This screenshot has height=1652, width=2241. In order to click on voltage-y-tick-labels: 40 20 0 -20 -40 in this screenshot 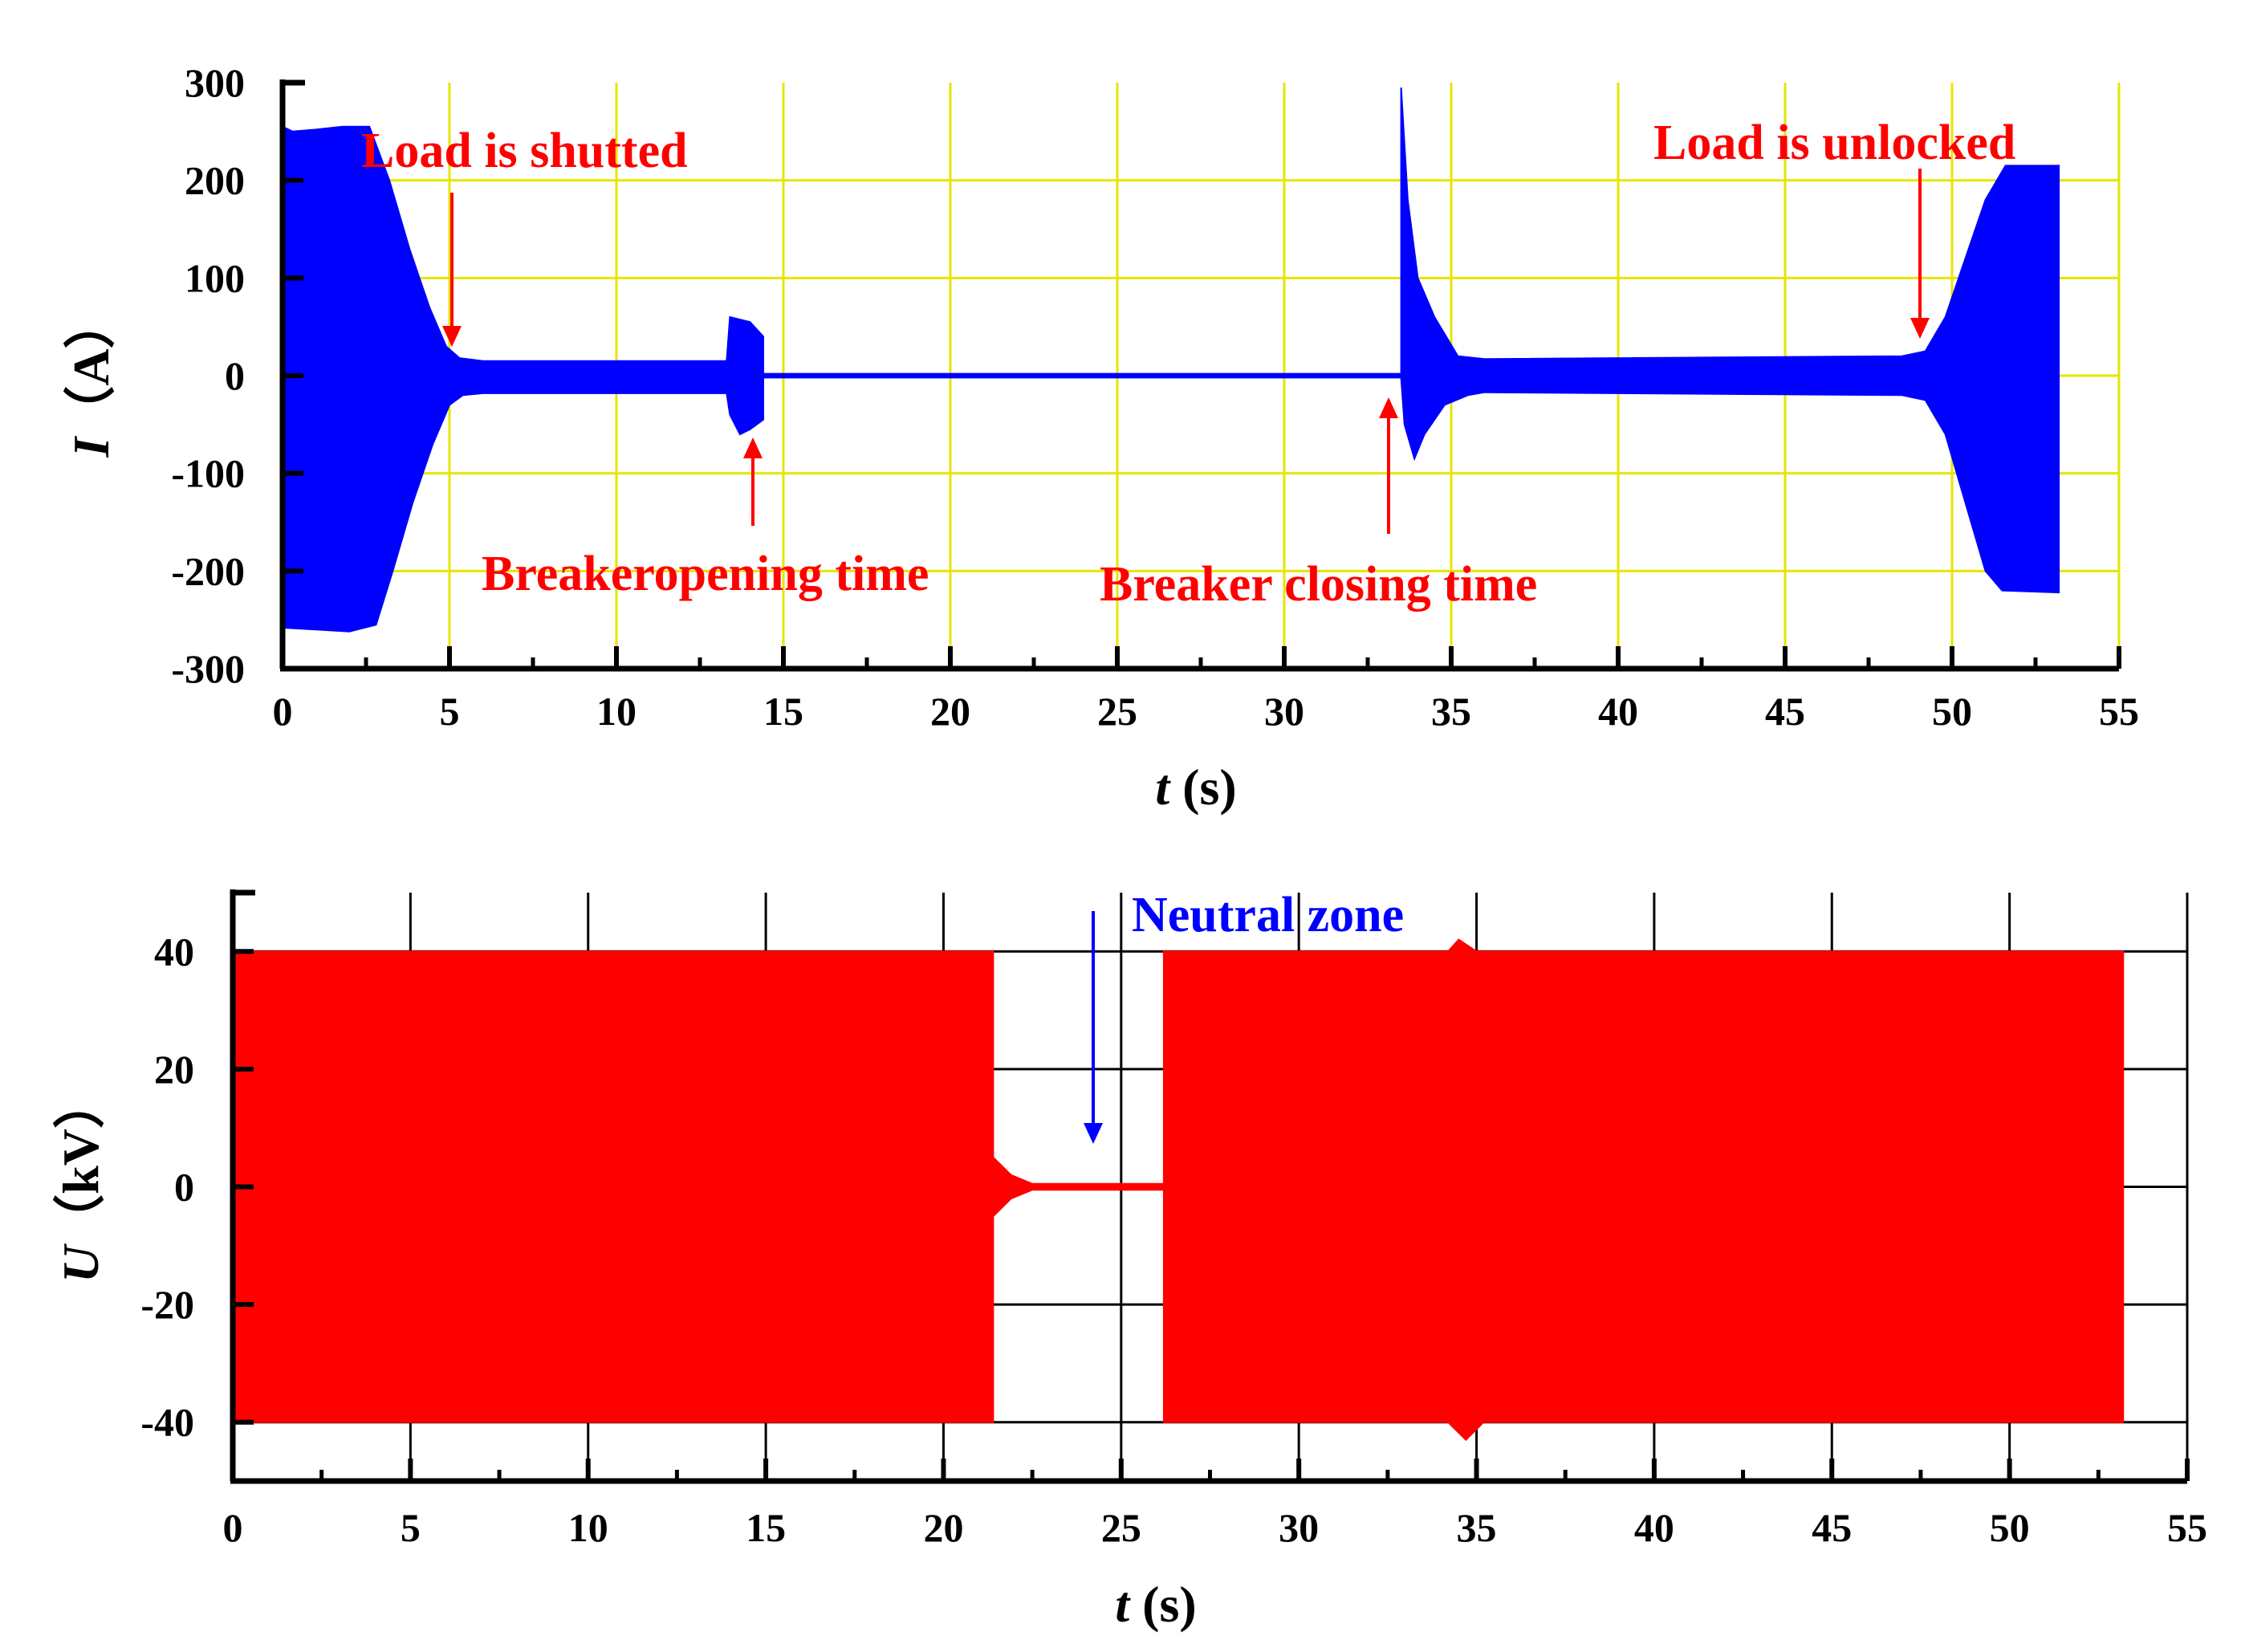, I will do `click(167, 1186)`.